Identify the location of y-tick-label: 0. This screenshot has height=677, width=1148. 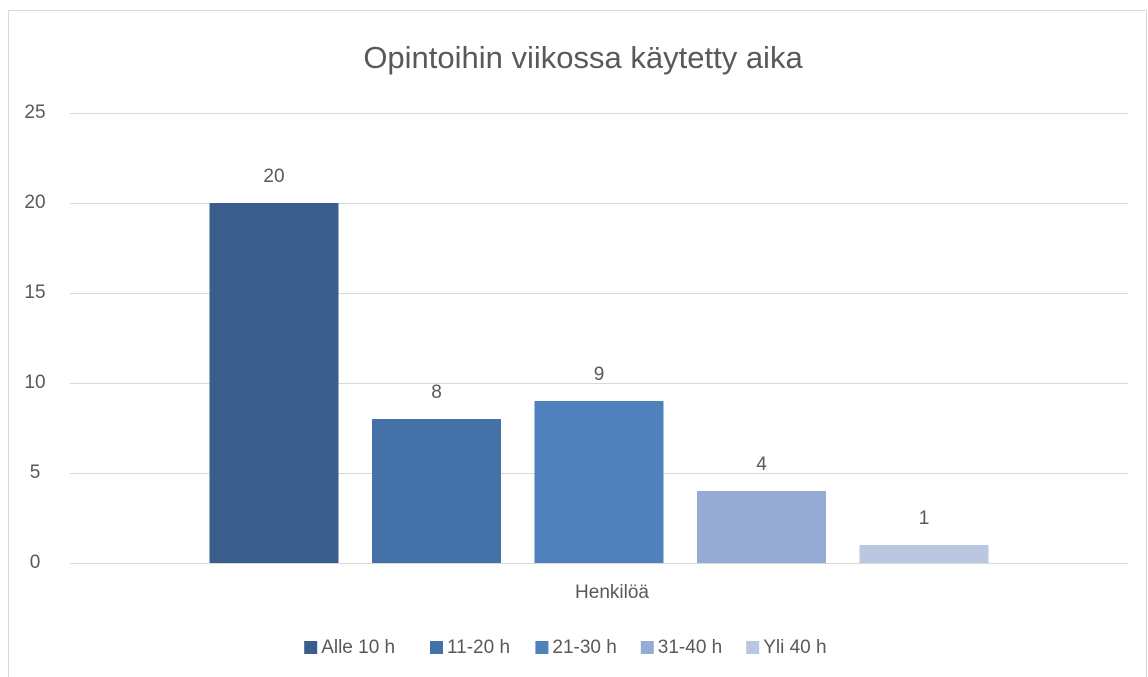
(35, 562).